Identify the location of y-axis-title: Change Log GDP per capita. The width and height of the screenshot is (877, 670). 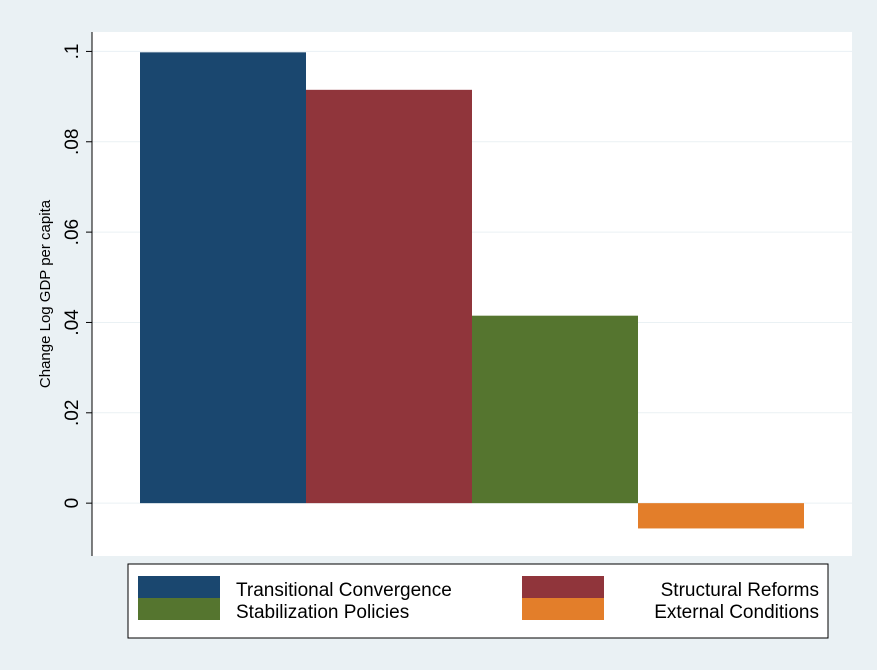
(45, 293).